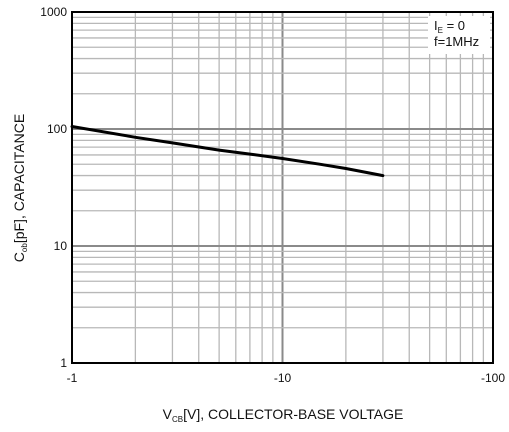 The height and width of the screenshot is (432, 509). I want to click on capacitance-curve, so click(227, 151).